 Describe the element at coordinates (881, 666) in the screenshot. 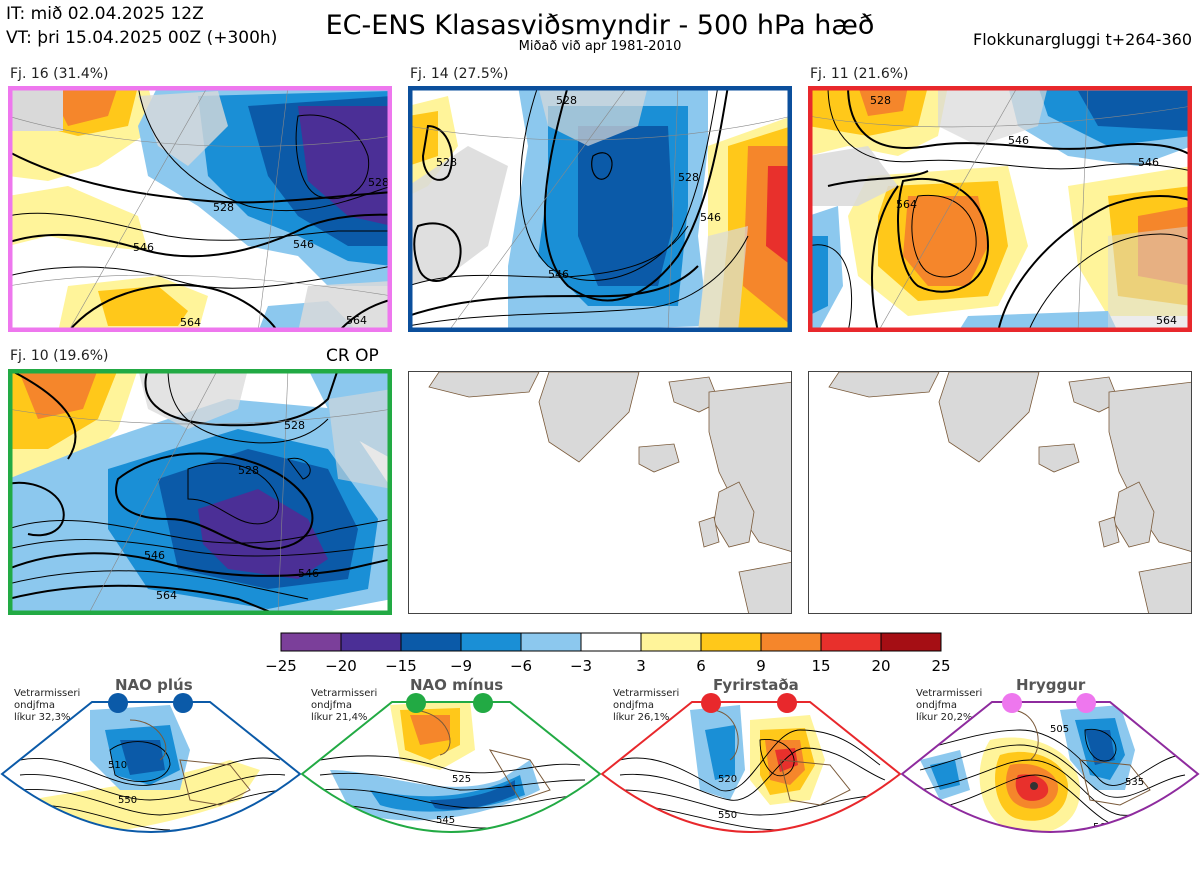

I see `colorbar-tick-label: 20` at that location.